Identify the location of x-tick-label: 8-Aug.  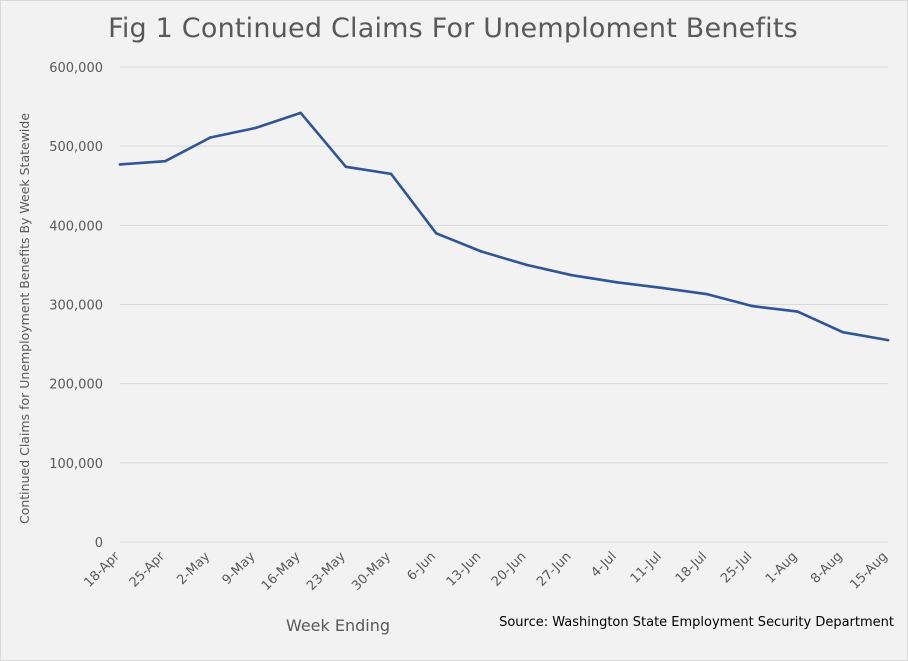
(827, 568).